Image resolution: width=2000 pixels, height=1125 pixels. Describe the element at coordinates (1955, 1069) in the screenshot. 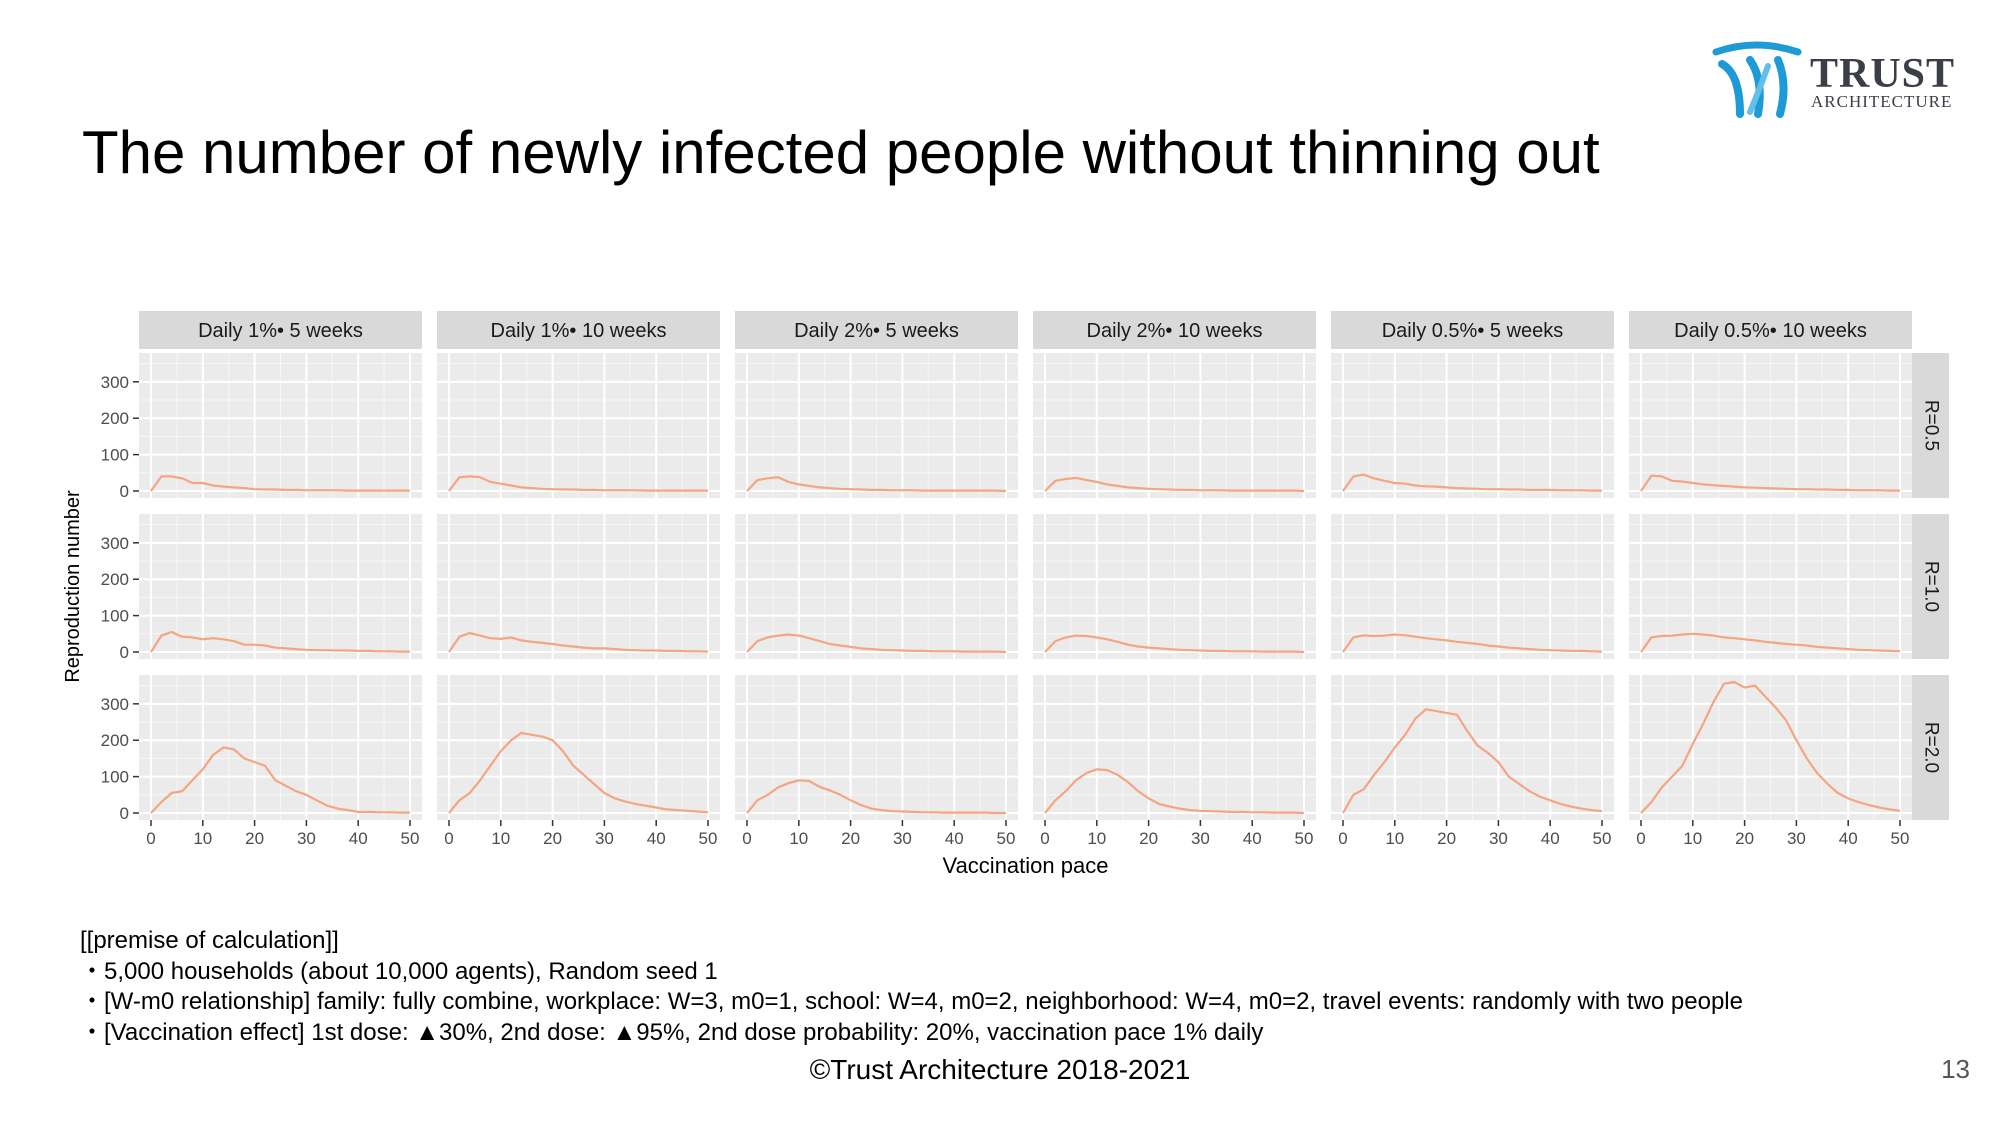

I see `page-number: 13` at that location.